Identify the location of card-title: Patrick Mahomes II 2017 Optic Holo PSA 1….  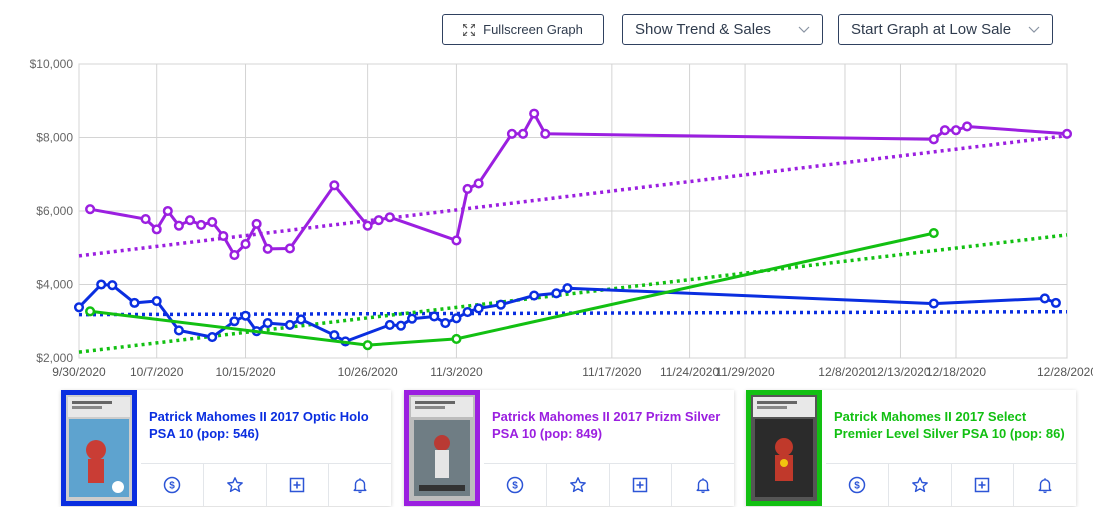
(259, 425).